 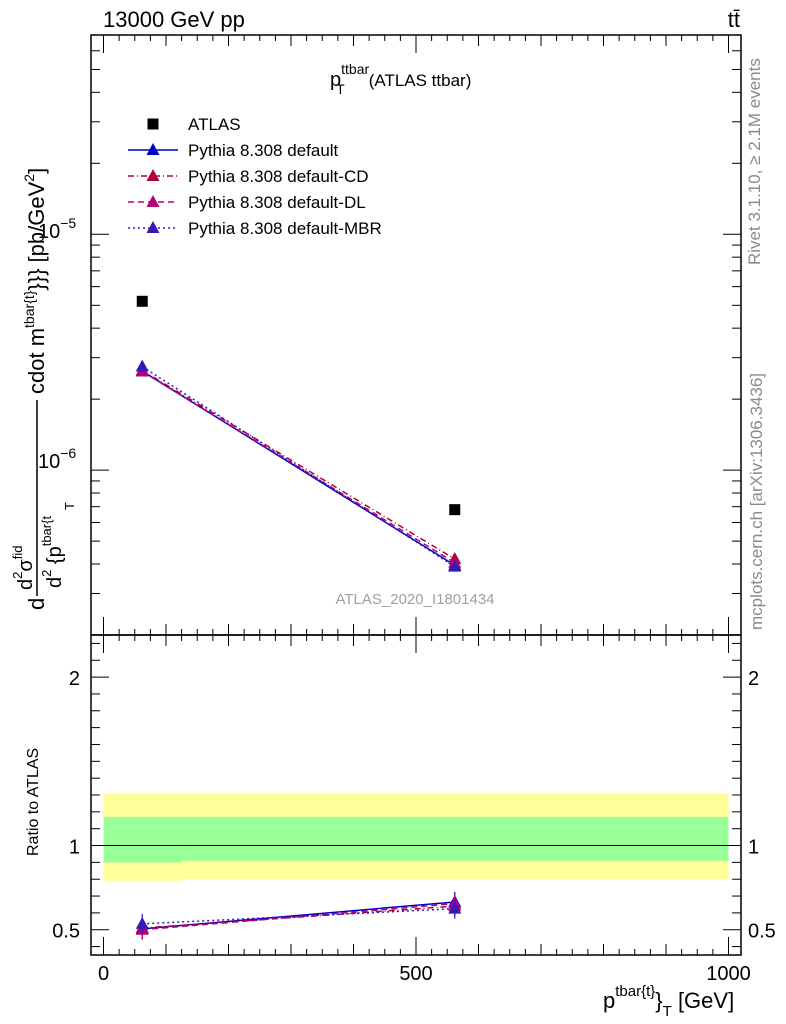 What do you see at coordinates (35, 281) in the screenshot?
I see `svg-text: cdot mtbar{t}}}} [pb/GeV2]` at bounding box center [35, 281].